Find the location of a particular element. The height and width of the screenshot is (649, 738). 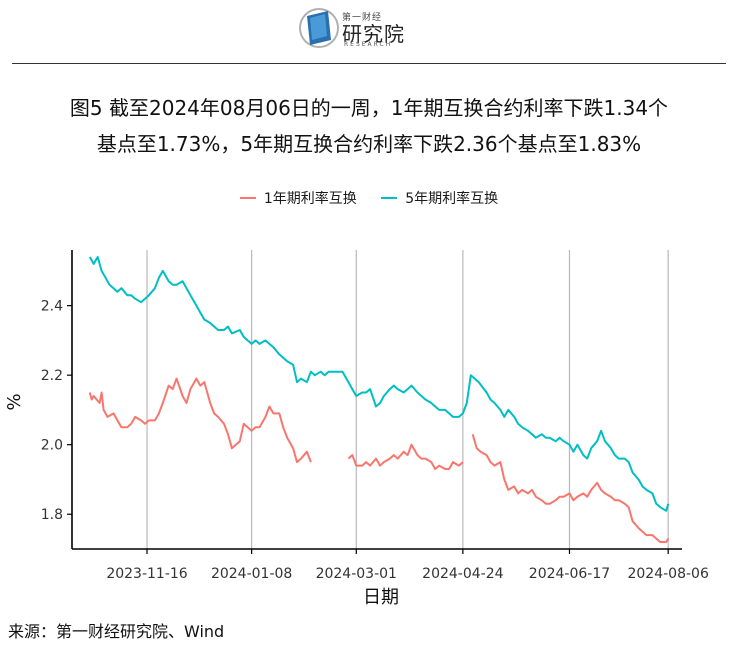

x-tick-label: 2024-04-24 is located at coordinates (462, 574).